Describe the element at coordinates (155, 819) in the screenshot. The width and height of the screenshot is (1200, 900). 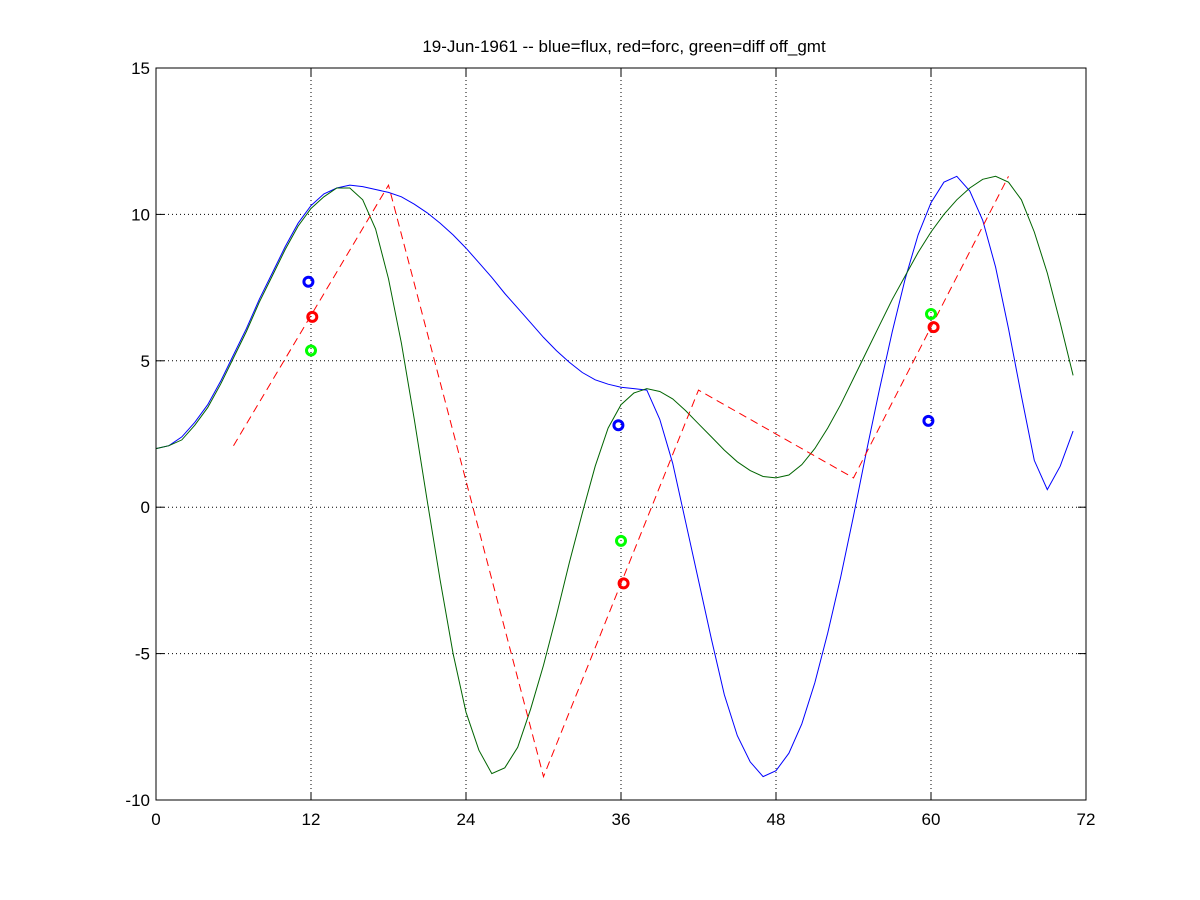
I see `x-tick-label: 0` at that location.